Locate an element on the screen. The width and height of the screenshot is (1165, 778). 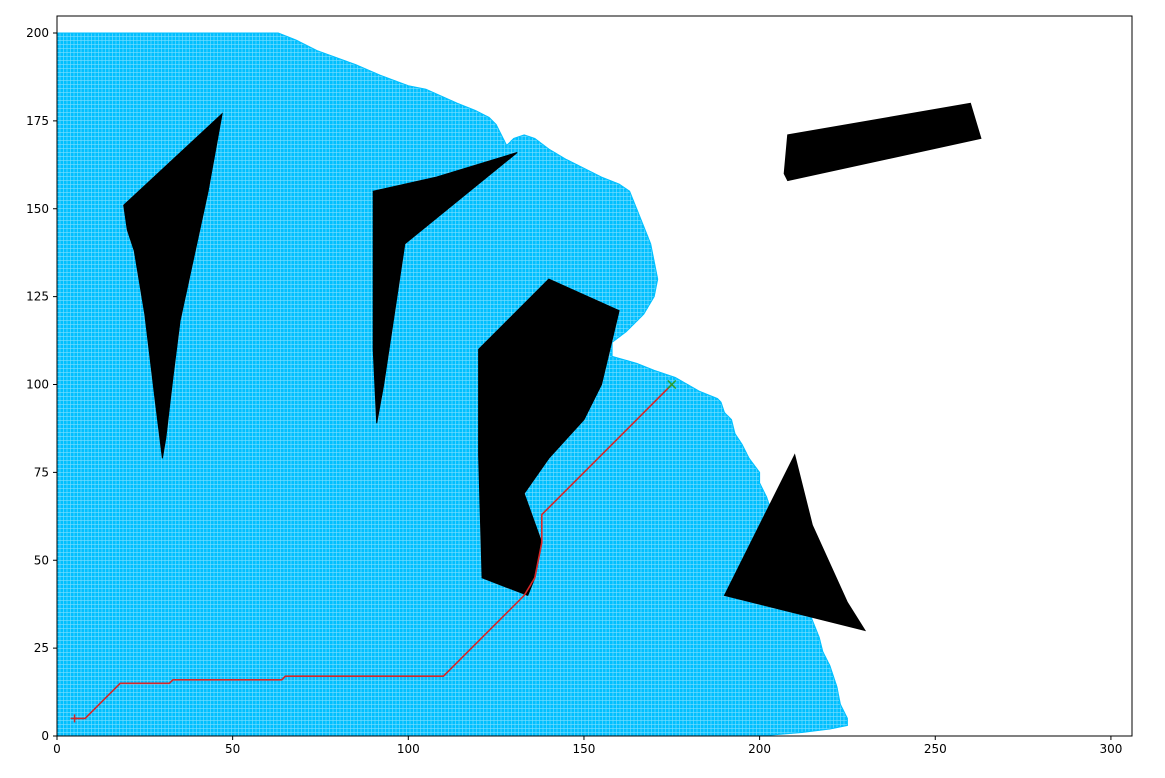
y-tick-label: 125 is located at coordinates (37, 297).